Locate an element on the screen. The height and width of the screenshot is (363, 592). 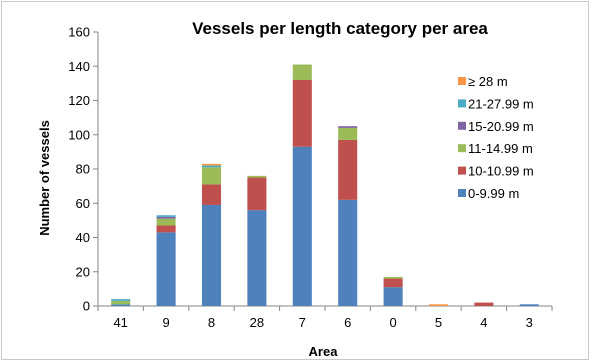
x-tick-label: 28 is located at coordinates (257, 322).